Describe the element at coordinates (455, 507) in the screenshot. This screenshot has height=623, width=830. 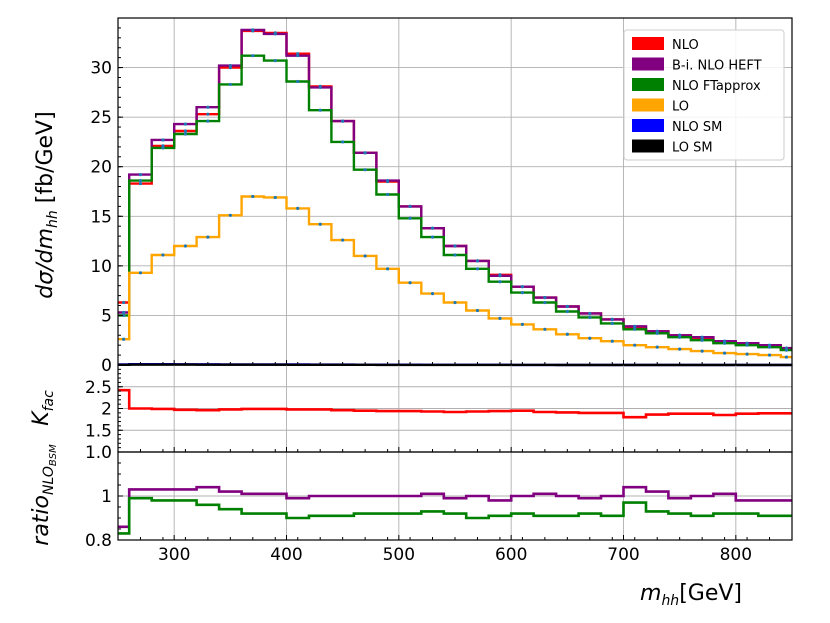
I see `ratio-series-b-i-nlo-heft` at that location.